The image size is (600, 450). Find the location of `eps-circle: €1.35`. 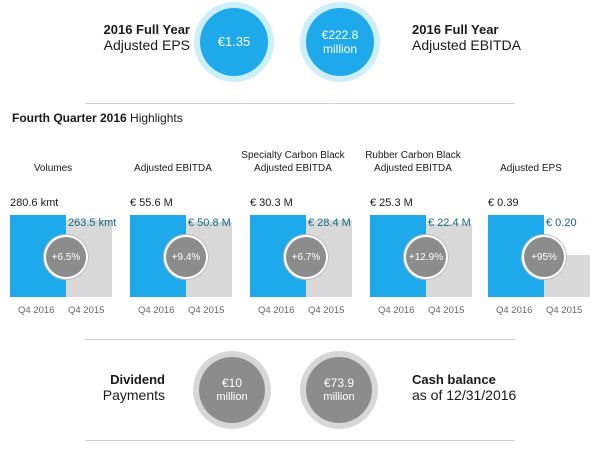

eps-circle: €1.35 is located at coordinates (234, 42).